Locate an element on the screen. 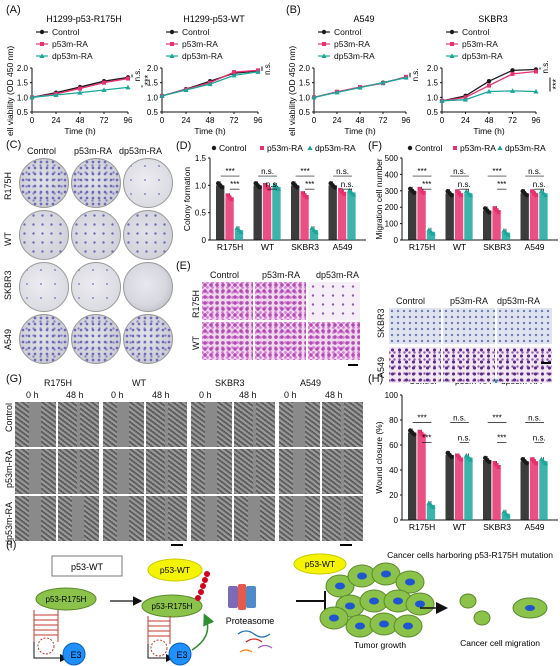 This screenshot has height=666, width=560. e-col-label: Control is located at coordinates (225, 275).